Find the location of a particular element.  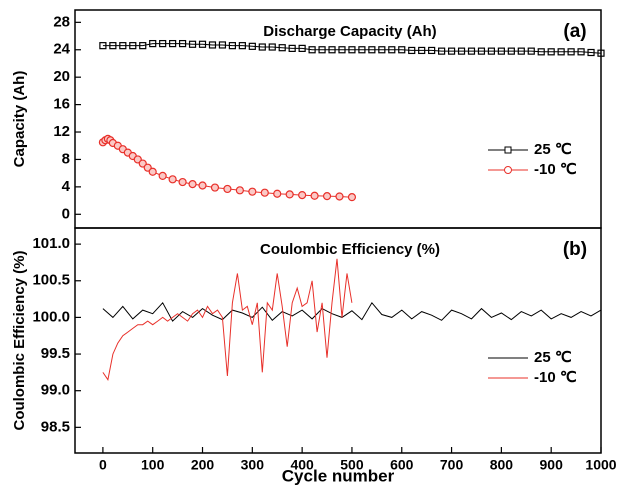

y-tick-label: 28 is located at coordinates (61, 21).